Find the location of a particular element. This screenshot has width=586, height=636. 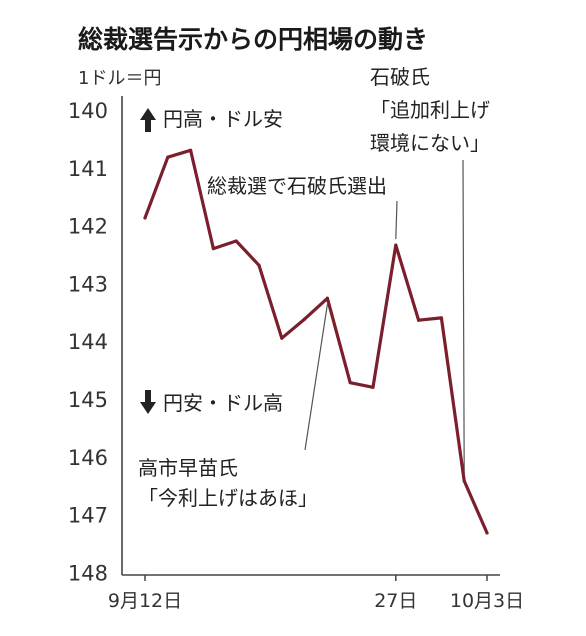

y-tick-label: 140 is located at coordinates (88, 111).